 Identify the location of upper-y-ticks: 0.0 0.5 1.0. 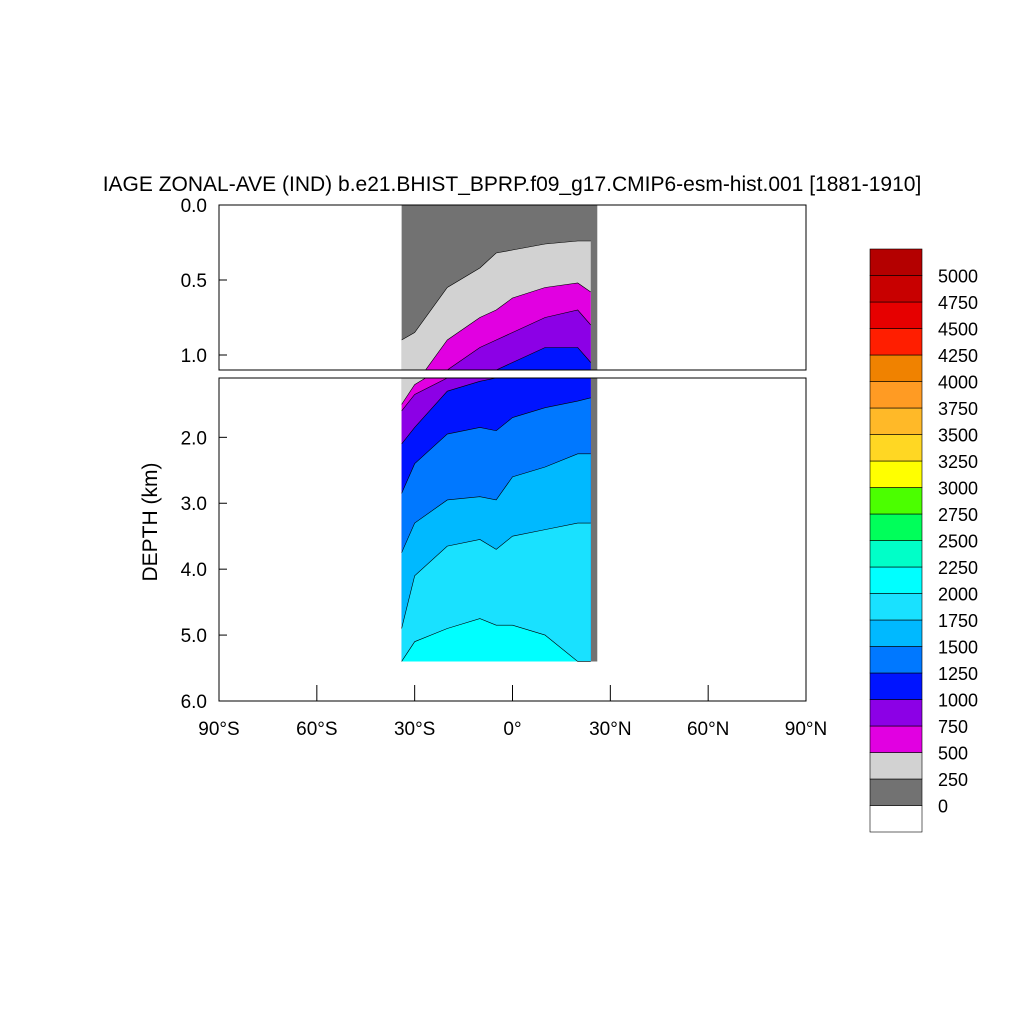
(204, 281).